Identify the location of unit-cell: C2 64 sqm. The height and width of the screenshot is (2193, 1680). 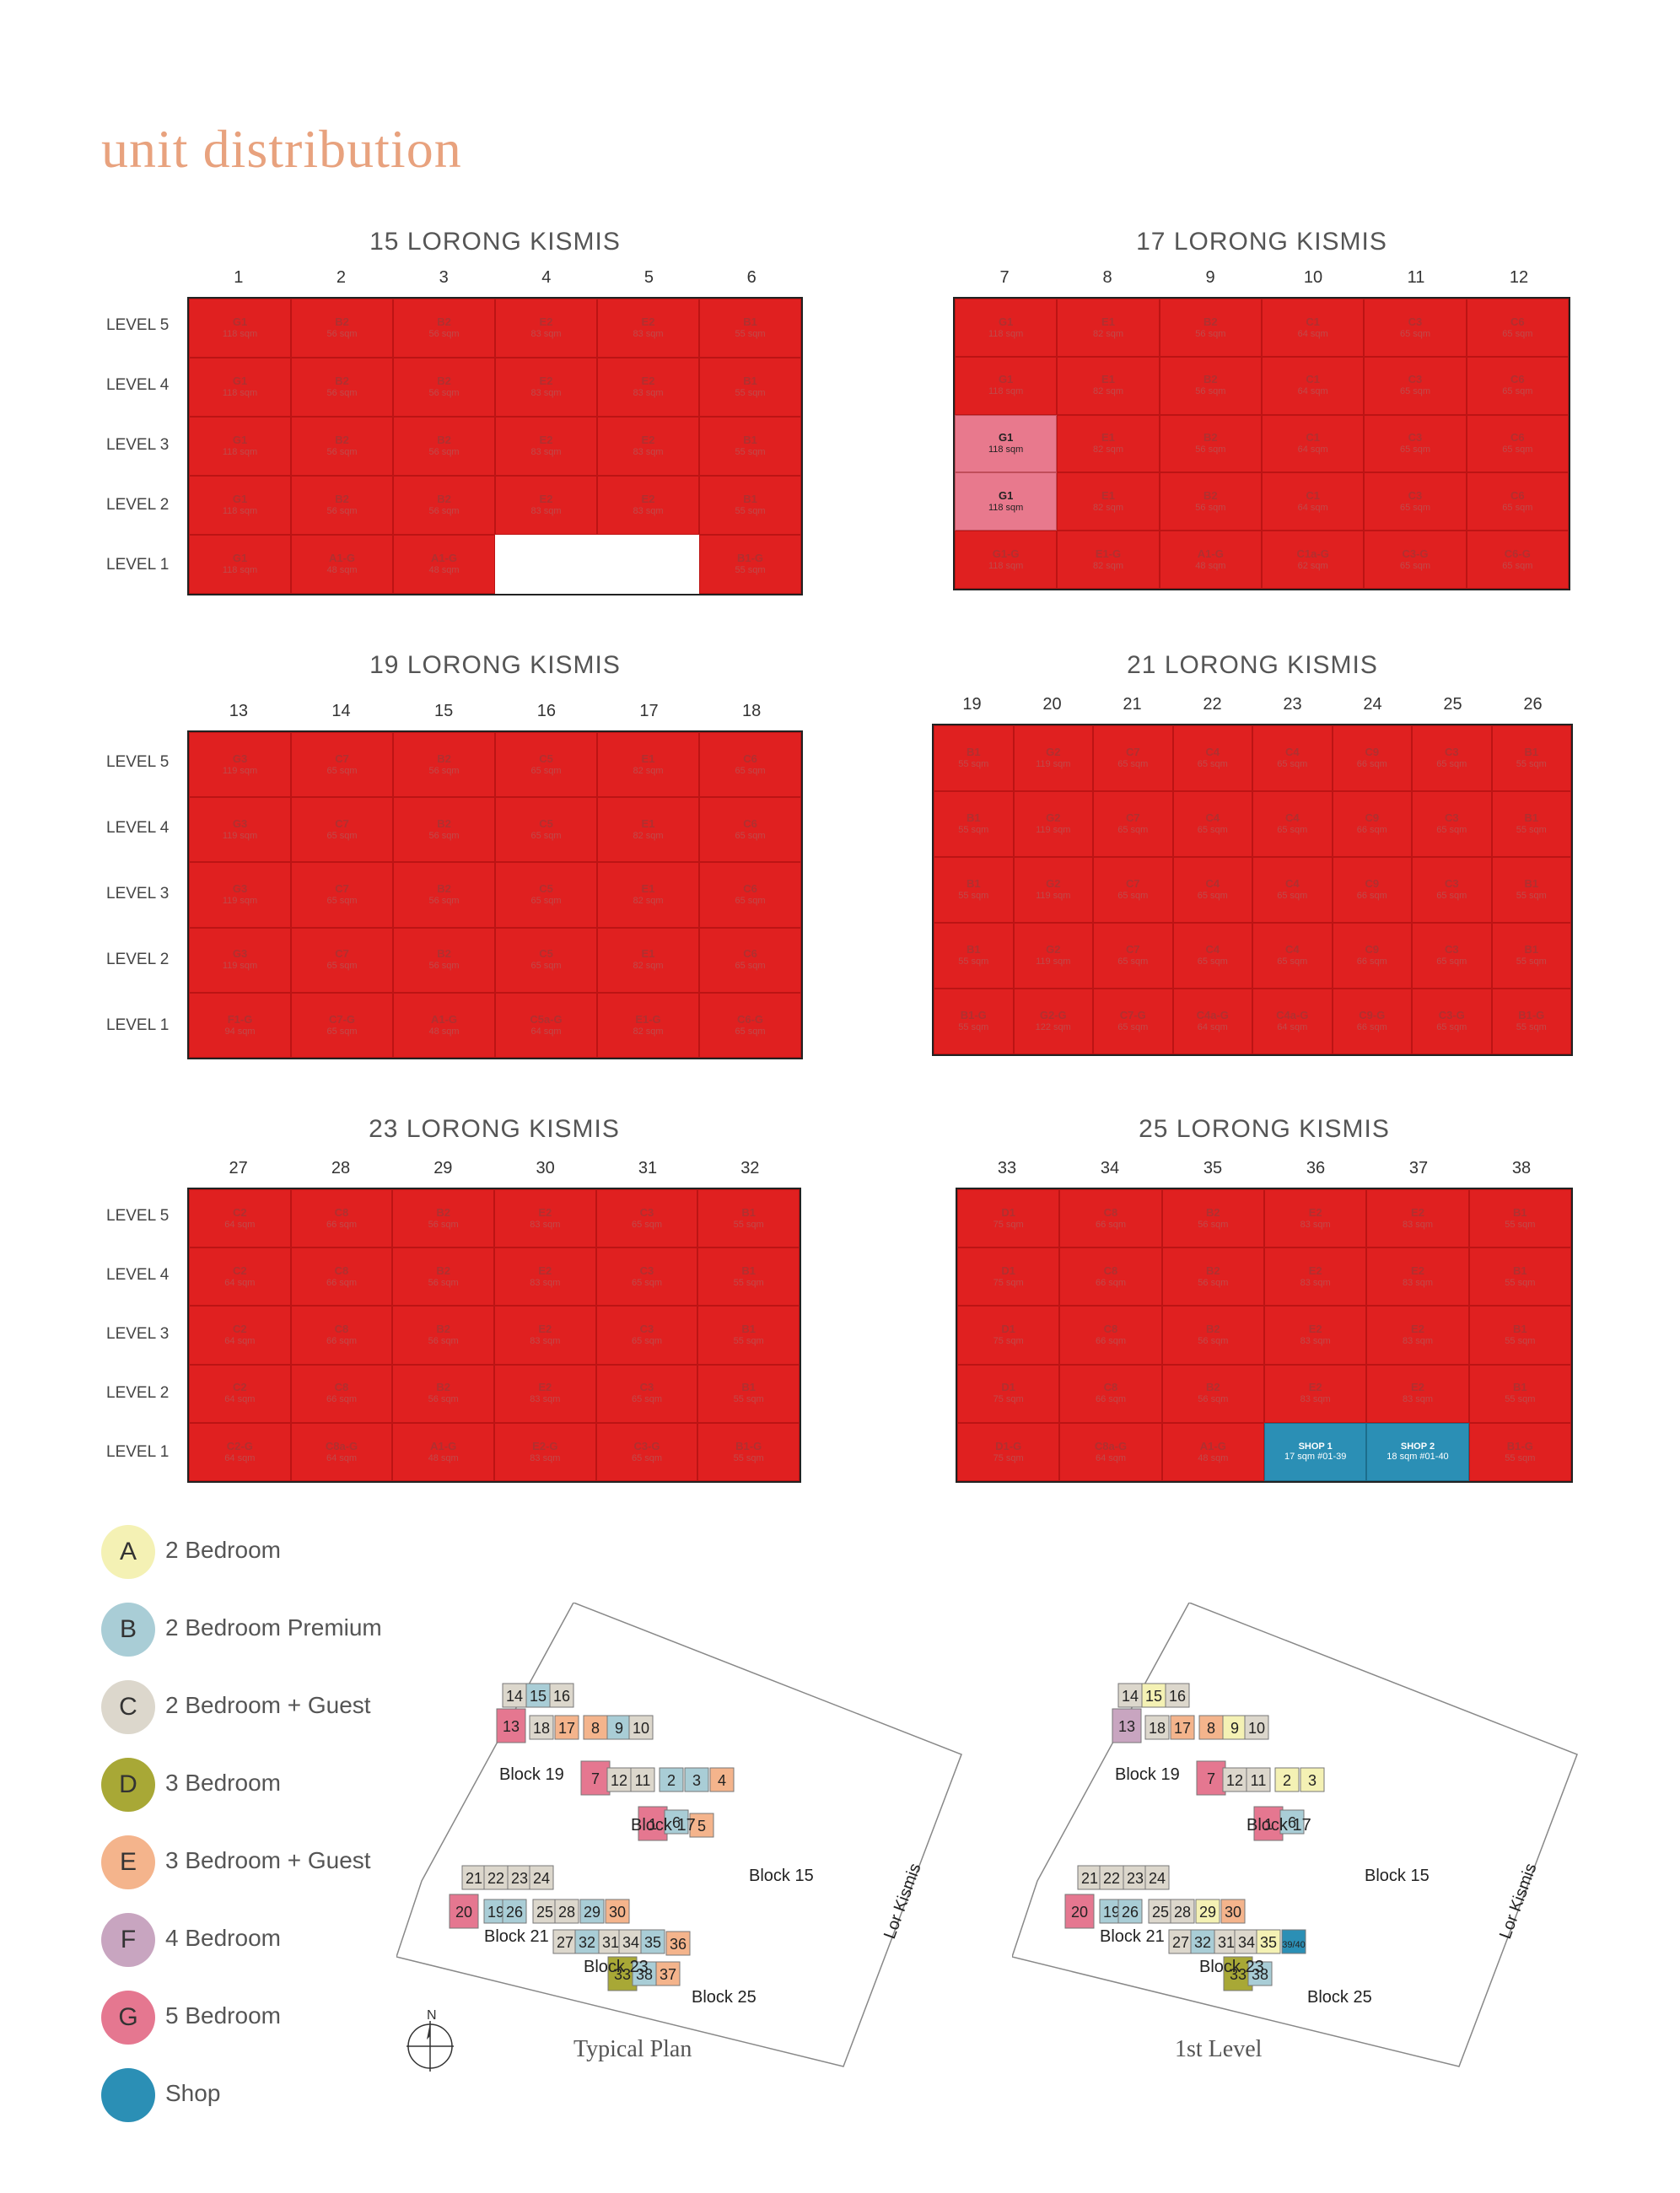
(240, 1394).